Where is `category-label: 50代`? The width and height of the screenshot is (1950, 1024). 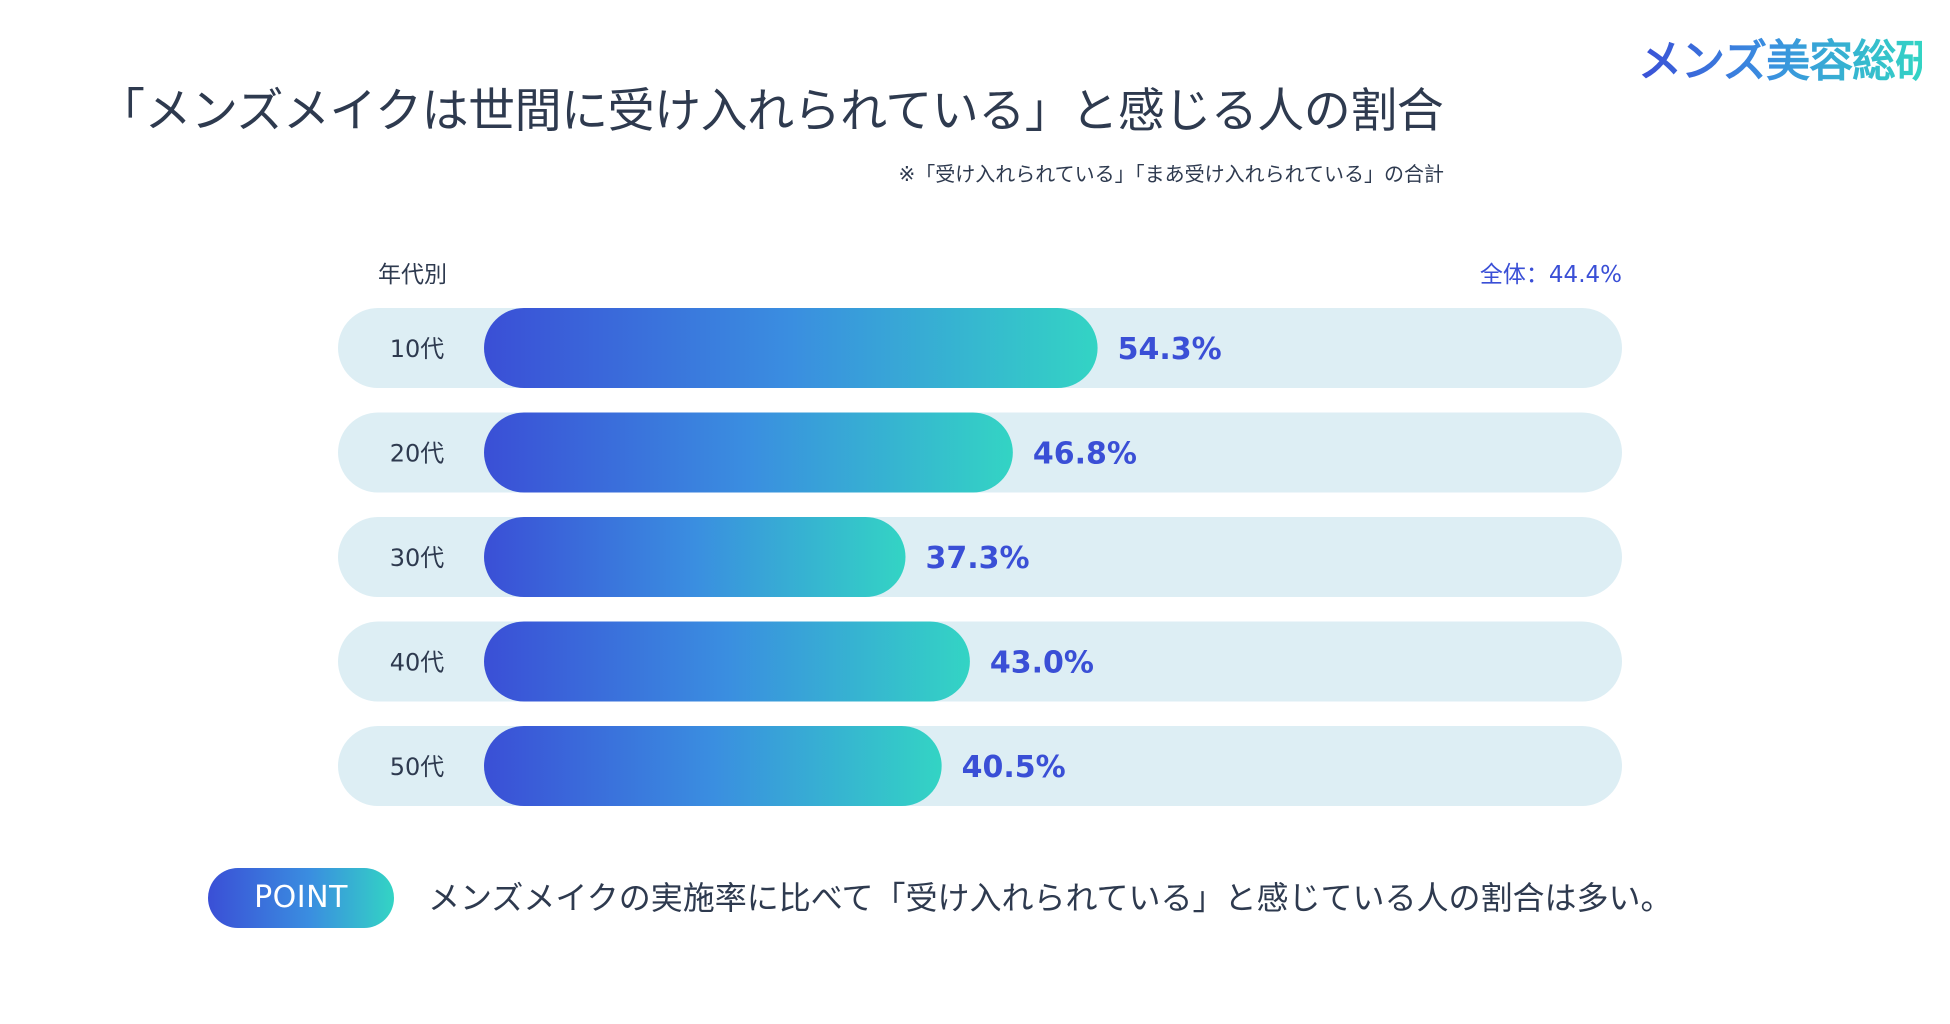
category-label: 50代 is located at coordinates (417, 767).